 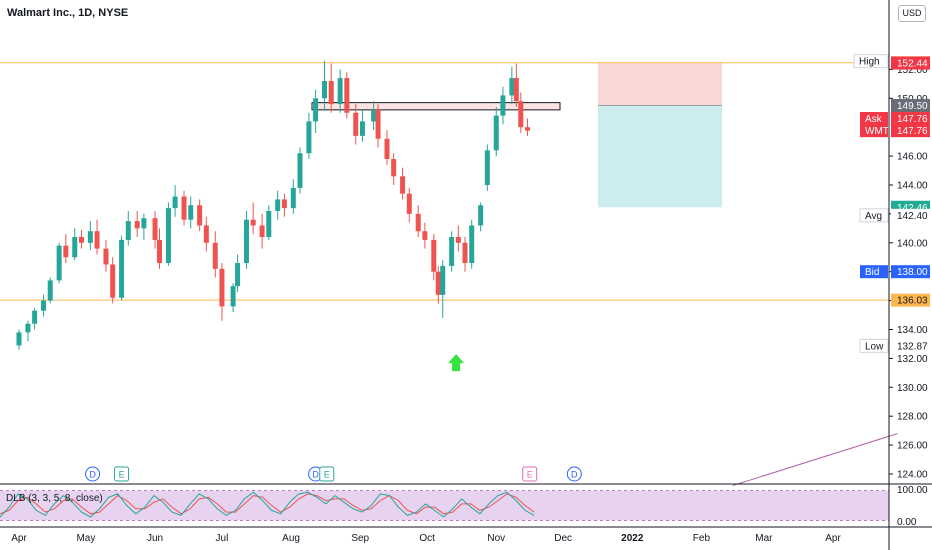 I want to click on price-label-name: High, so click(x=869, y=62).